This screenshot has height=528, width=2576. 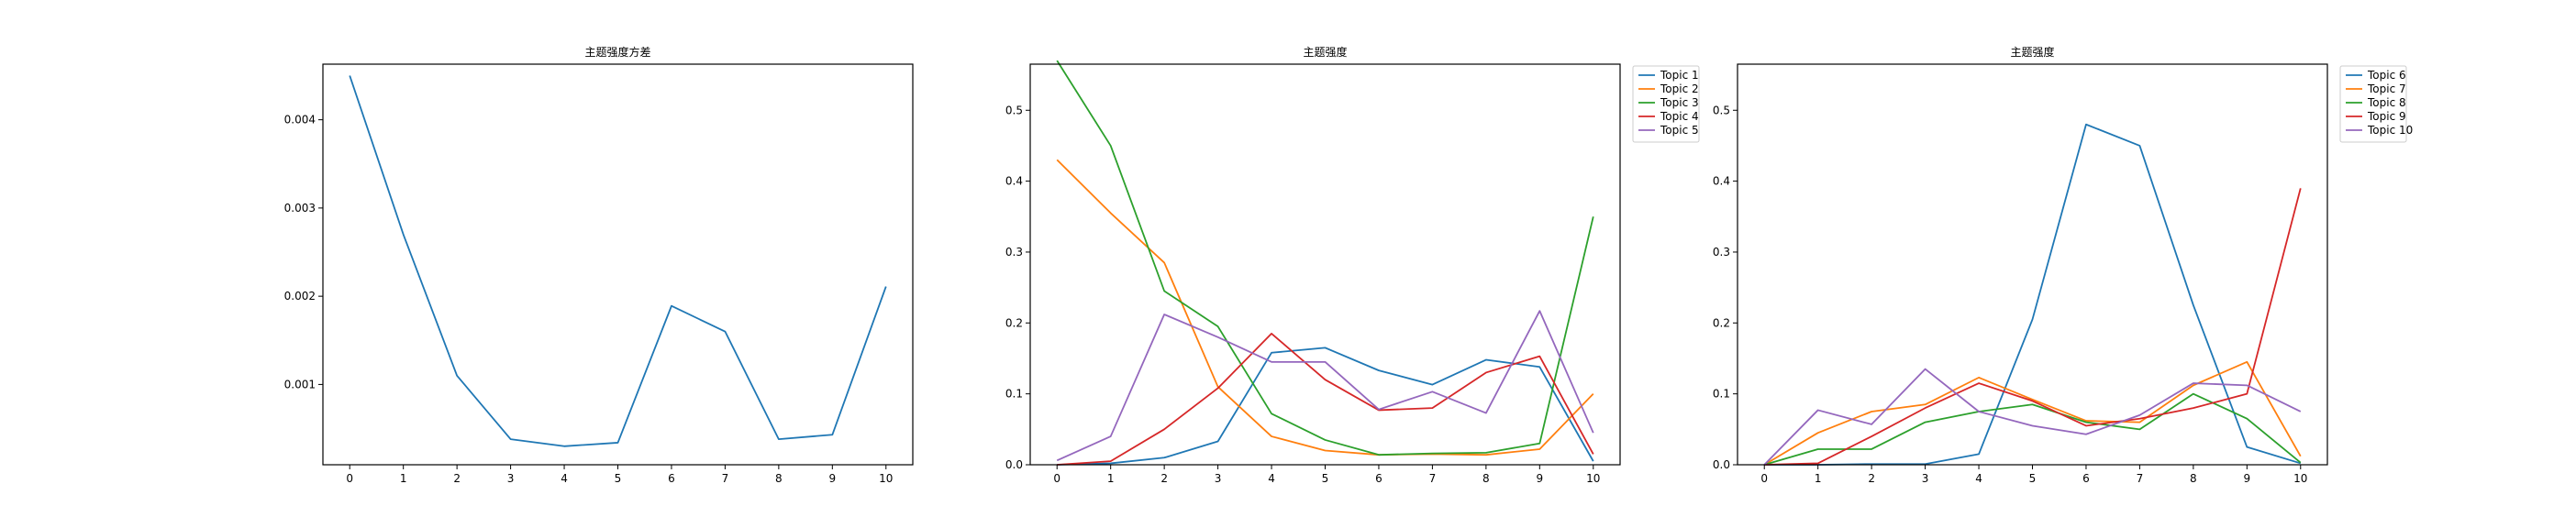 What do you see at coordinates (2390, 130) in the screenshot?
I see `legend-label: Topic 10` at bounding box center [2390, 130].